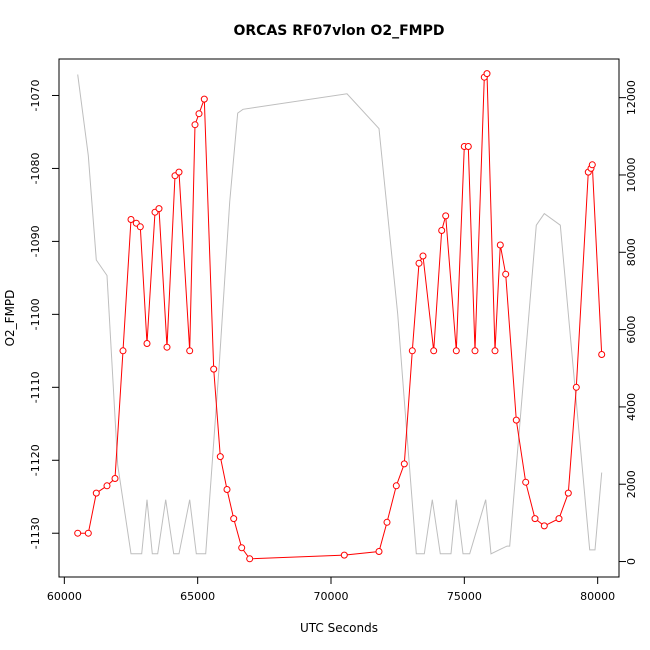 The image size is (650, 650). Describe the element at coordinates (35, 460) in the screenshot. I see `y-tick-label: -1120` at that location.